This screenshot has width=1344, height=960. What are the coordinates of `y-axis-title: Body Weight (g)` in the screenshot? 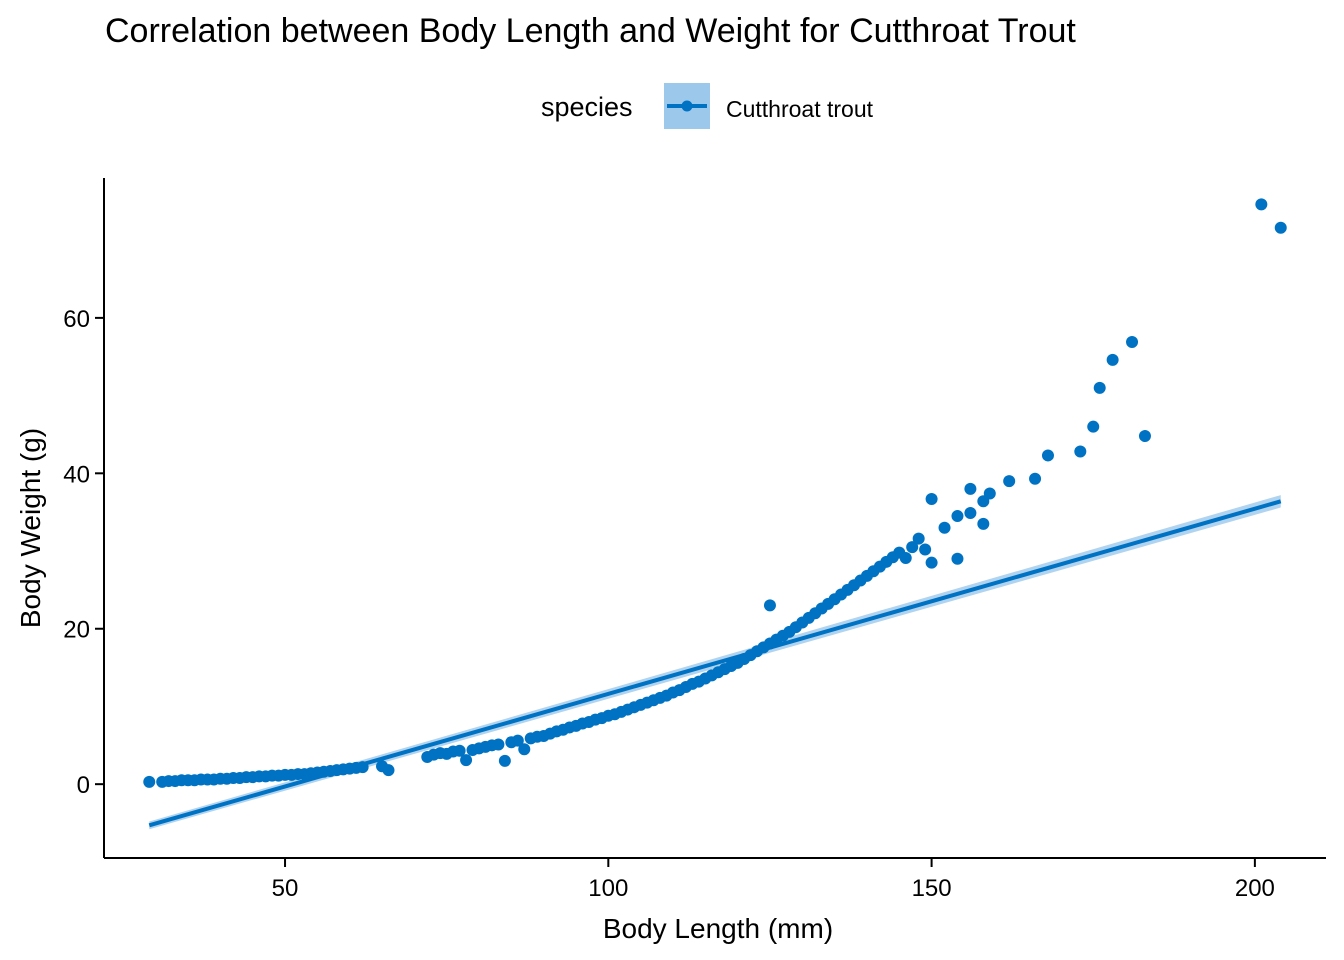 It's located at (30, 528).